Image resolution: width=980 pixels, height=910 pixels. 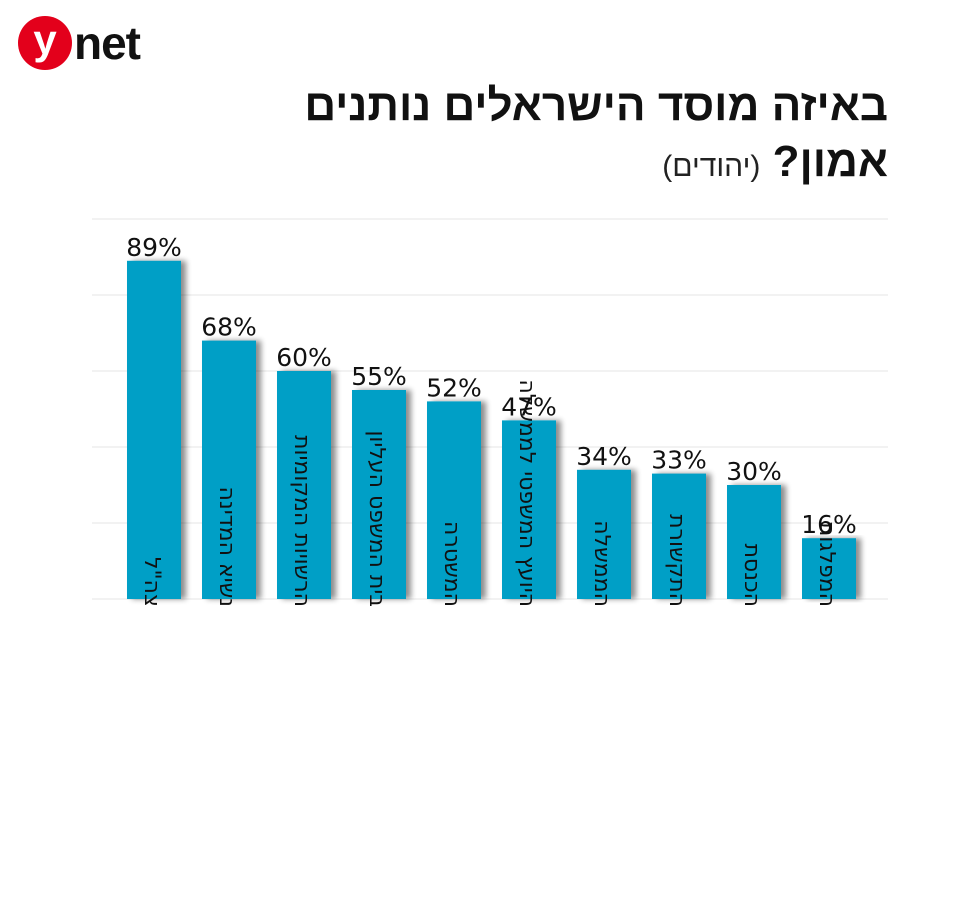 What do you see at coordinates (301, 521) in the screenshot?
I see `category-label: הרשויות המקומיות` at bounding box center [301, 521].